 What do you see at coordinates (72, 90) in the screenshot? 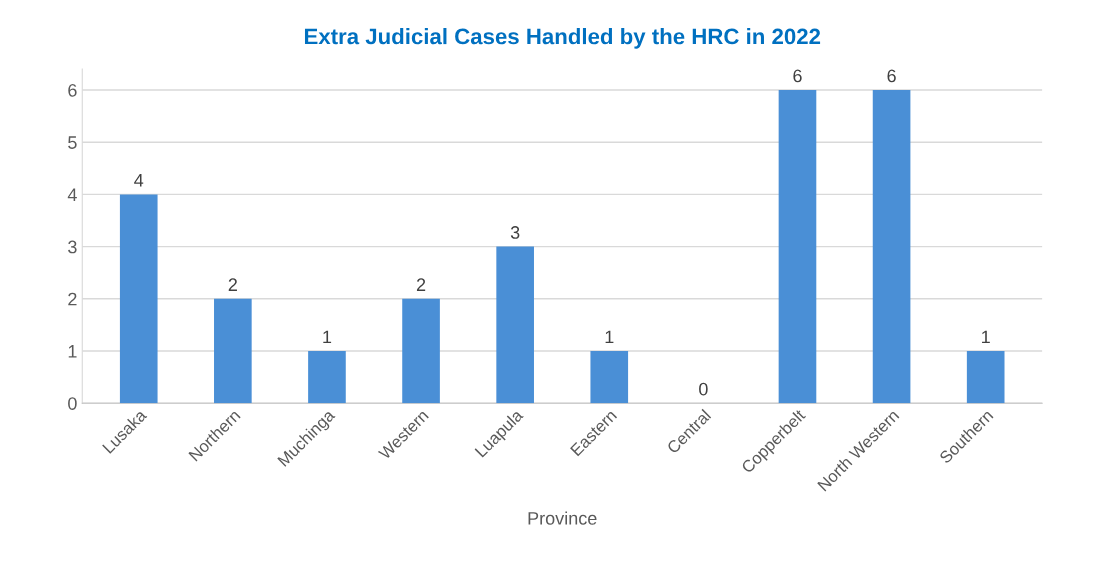
I see `y-tick-label: 6` at bounding box center [72, 90].